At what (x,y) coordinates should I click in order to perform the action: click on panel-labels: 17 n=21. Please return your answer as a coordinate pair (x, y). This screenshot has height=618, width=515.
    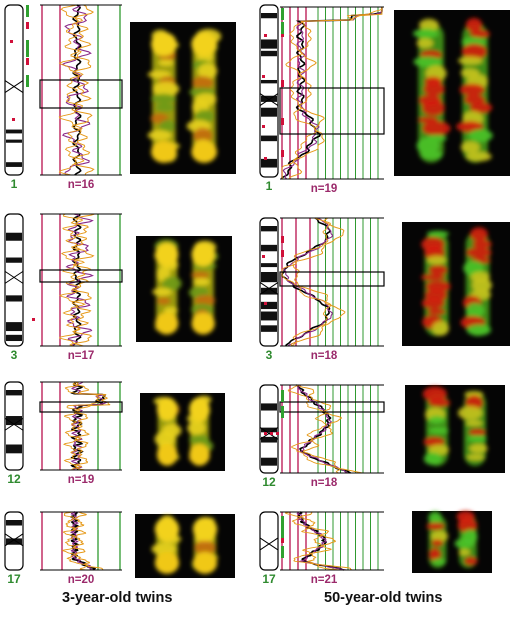
    Looking at the image, I should click on (300, 579).